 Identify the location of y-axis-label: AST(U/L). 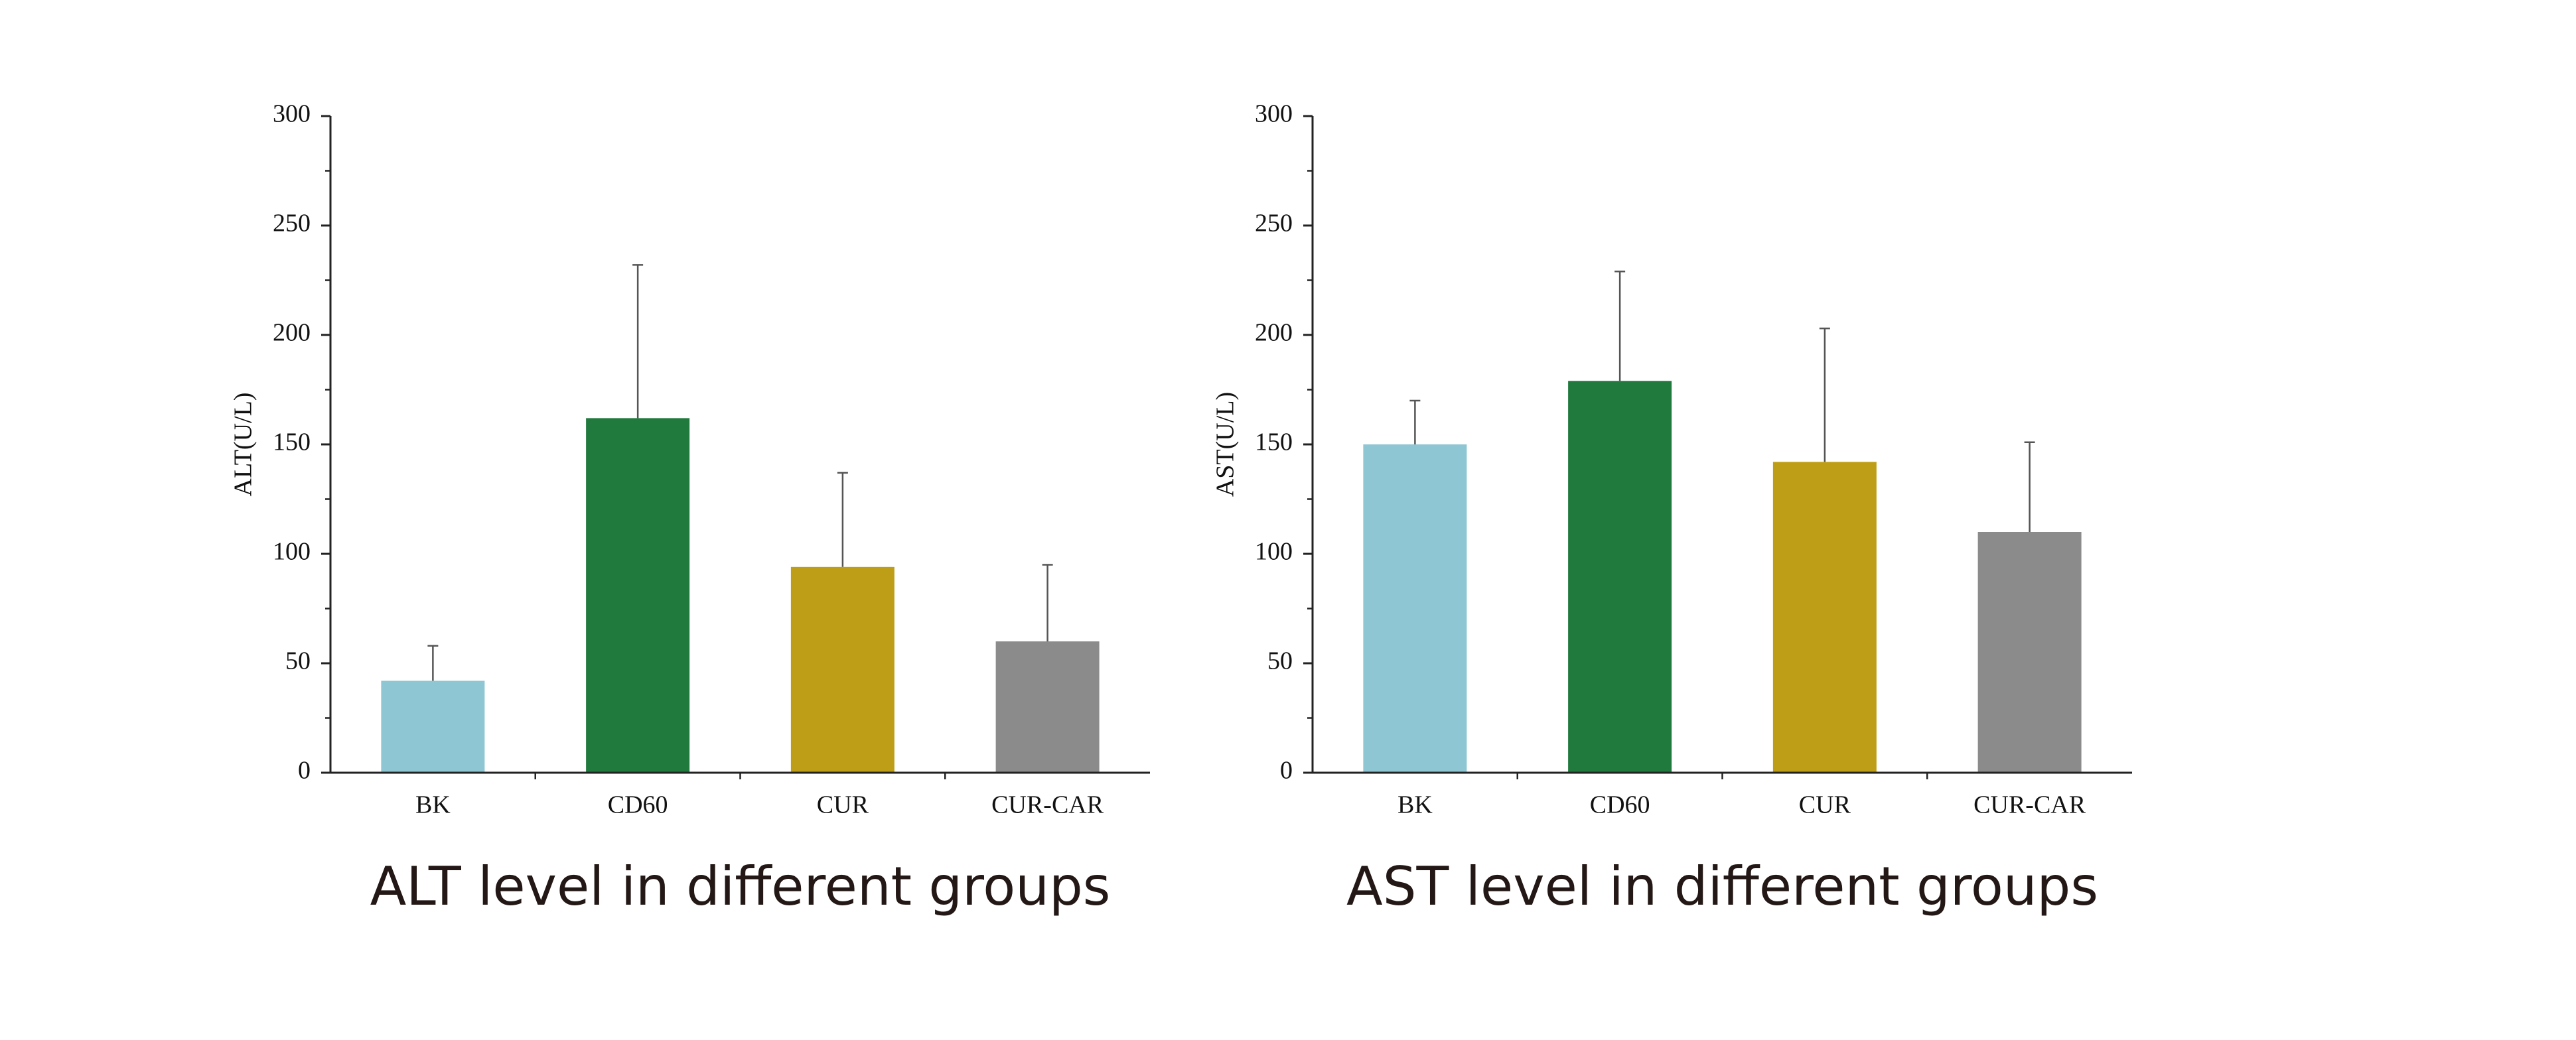
(1226, 444).